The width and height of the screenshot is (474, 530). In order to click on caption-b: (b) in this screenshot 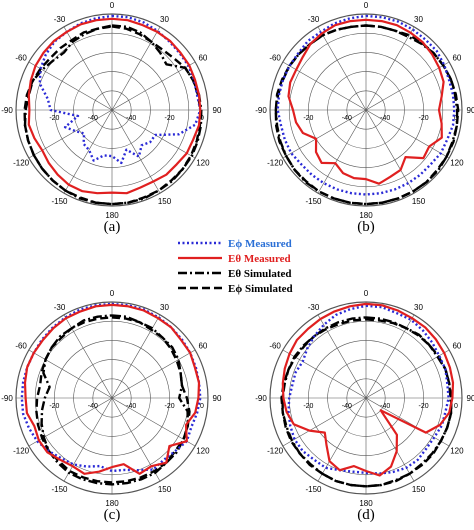, I will do `click(366, 227)`.